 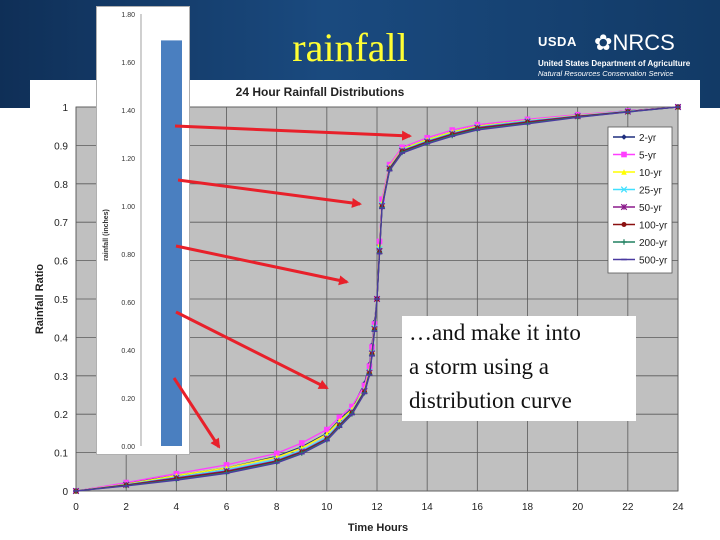 What do you see at coordinates (624, 154) in the screenshot?
I see `legend-marker-5-yr` at bounding box center [624, 154].